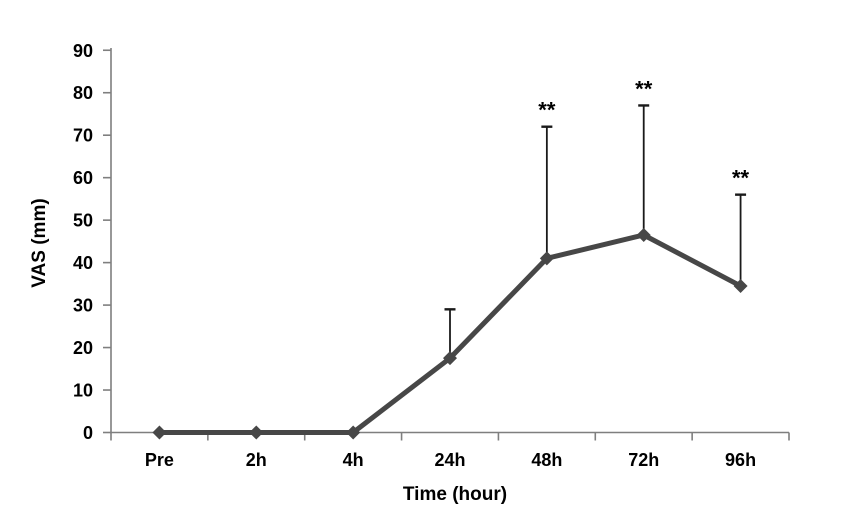 The width and height of the screenshot is (845, 525). Describe the element at coordinates (83, 348) in the screenshot. I see `y-tick-label: 20` at that location.